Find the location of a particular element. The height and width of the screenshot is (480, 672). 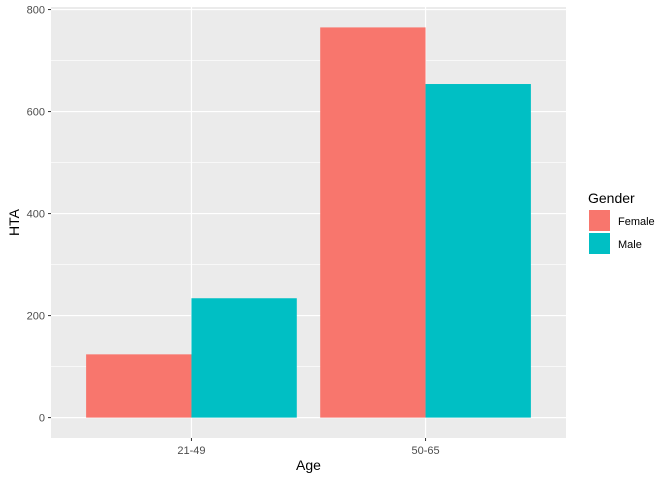

legend-key-female is located at coordinates (599, 220).